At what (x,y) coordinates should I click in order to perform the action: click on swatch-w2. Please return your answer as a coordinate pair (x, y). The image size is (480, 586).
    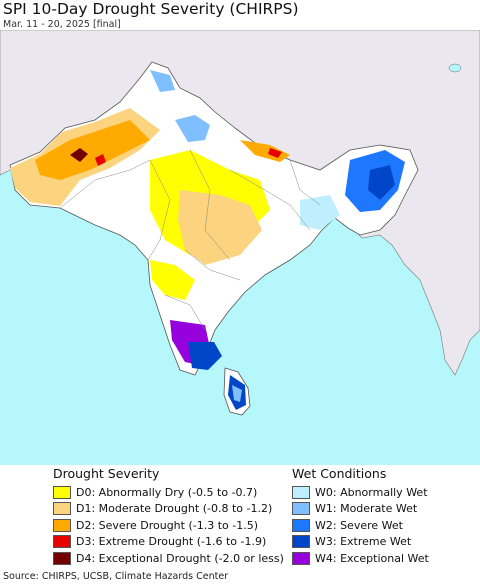
    Looking at the image, I should click on (301, 525).